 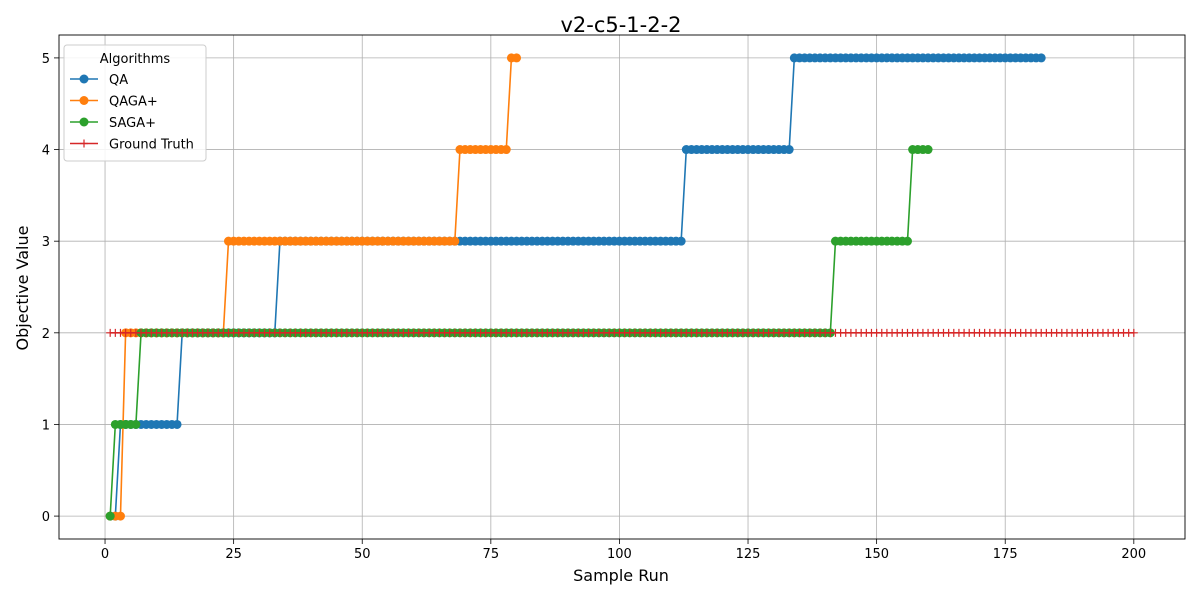 What do you see at coordinates (99, 80) in the screenshot?
I see `legend-item-qa: QA` at bounding box center [99, 80].